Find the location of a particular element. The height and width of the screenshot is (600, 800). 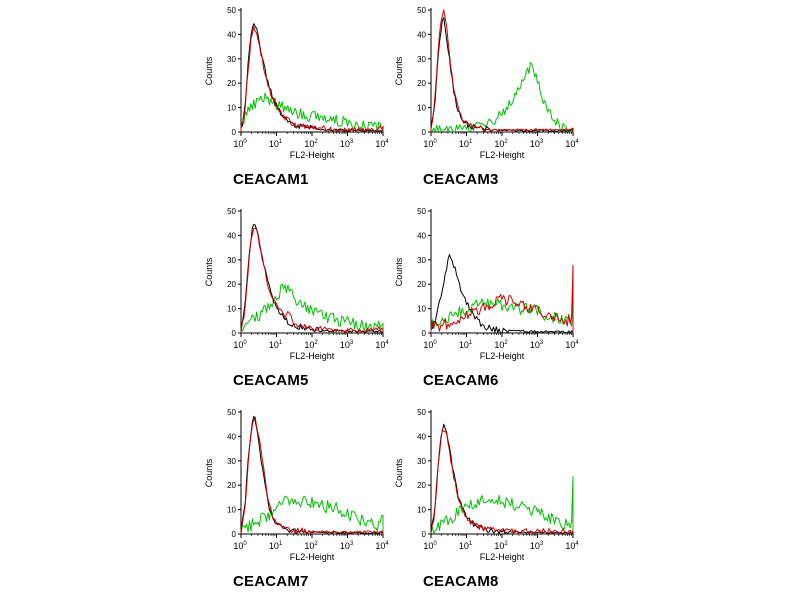

panel-title: CEACAM7 is located at coordinates (271, 581).